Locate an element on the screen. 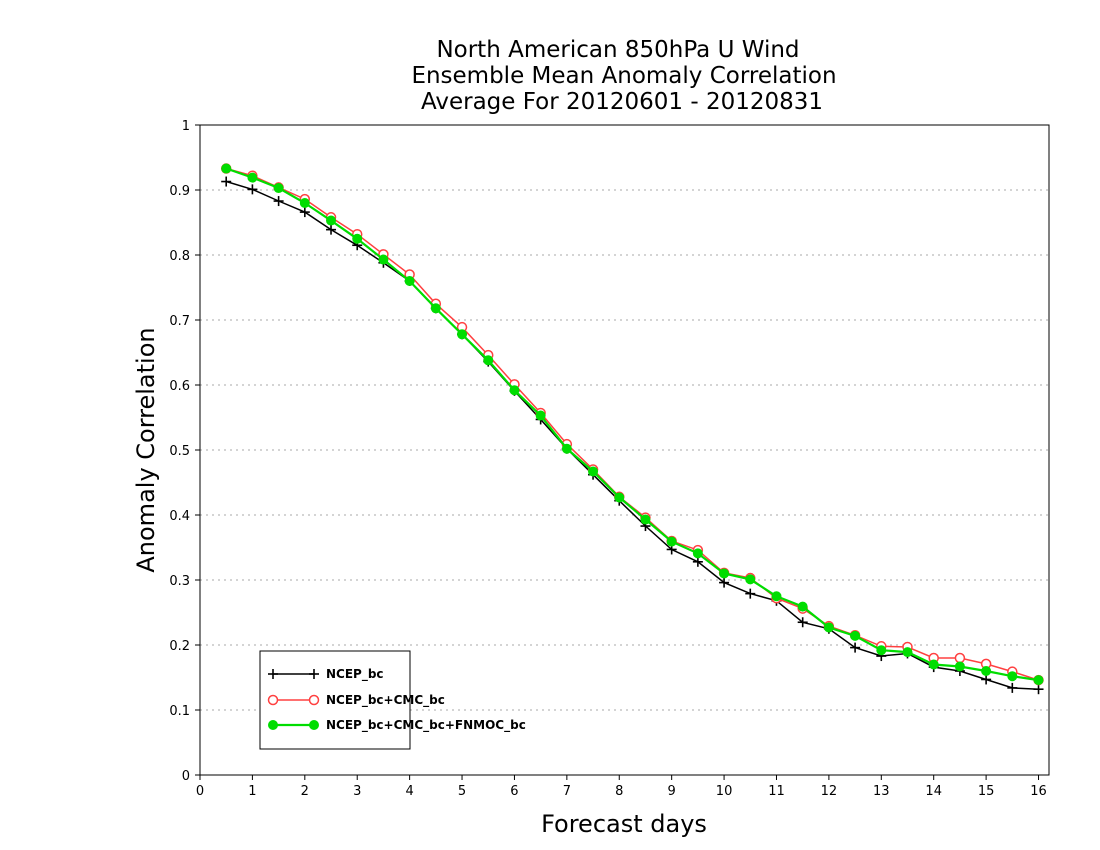 Image resolution: width=1100 pixels, height=850 pixels. legend-label-2: NCEP_bc+CMC_bc+FNMOC_bc is located at coordinates (426, 725).